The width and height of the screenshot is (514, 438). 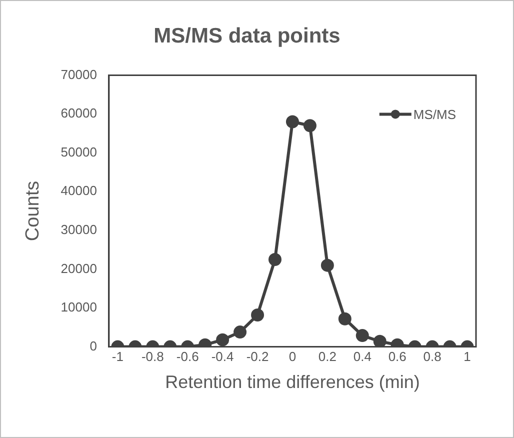 I want to click on y-tick-label: 0, so click(x=93, y=346).